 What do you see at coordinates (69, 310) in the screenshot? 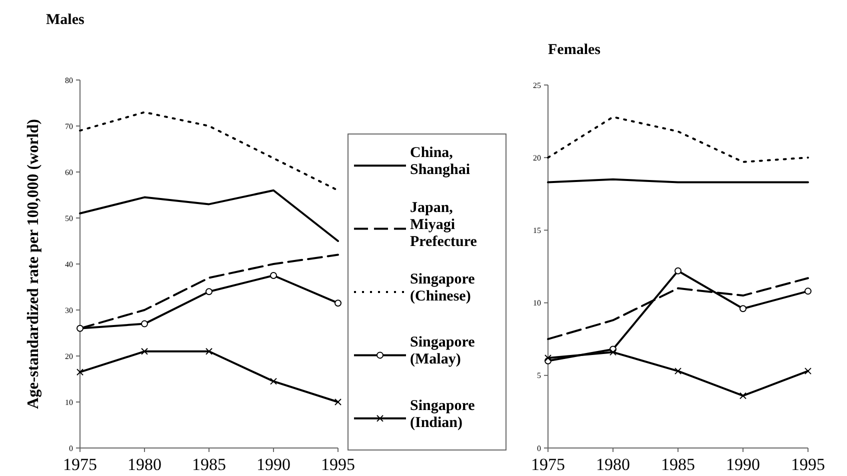
I see `y-tick-label: 30` at bounding box center [69, 310].